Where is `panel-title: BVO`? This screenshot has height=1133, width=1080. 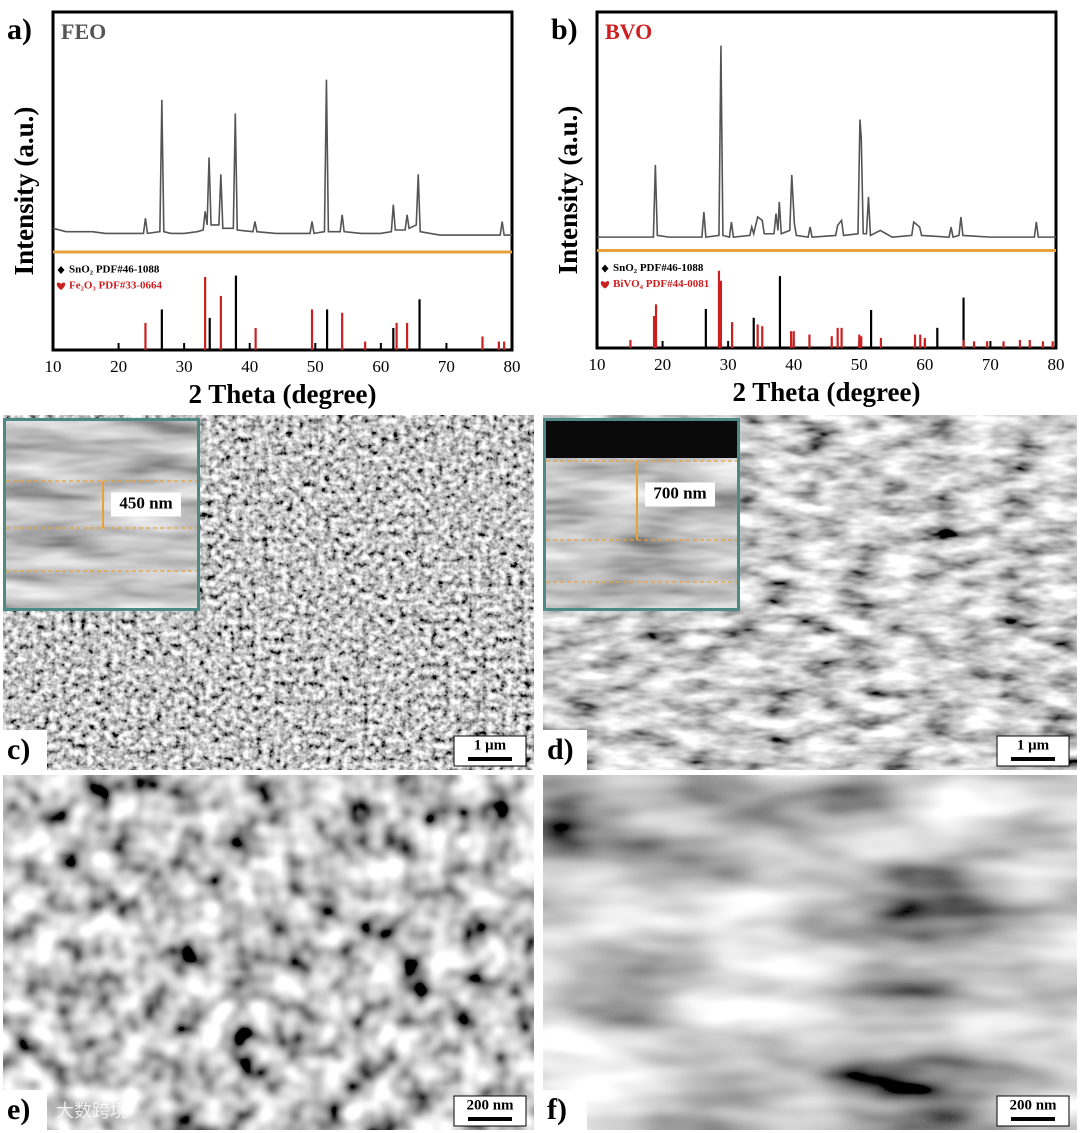 panel-title: BVO is located at coordinates (628, 31).